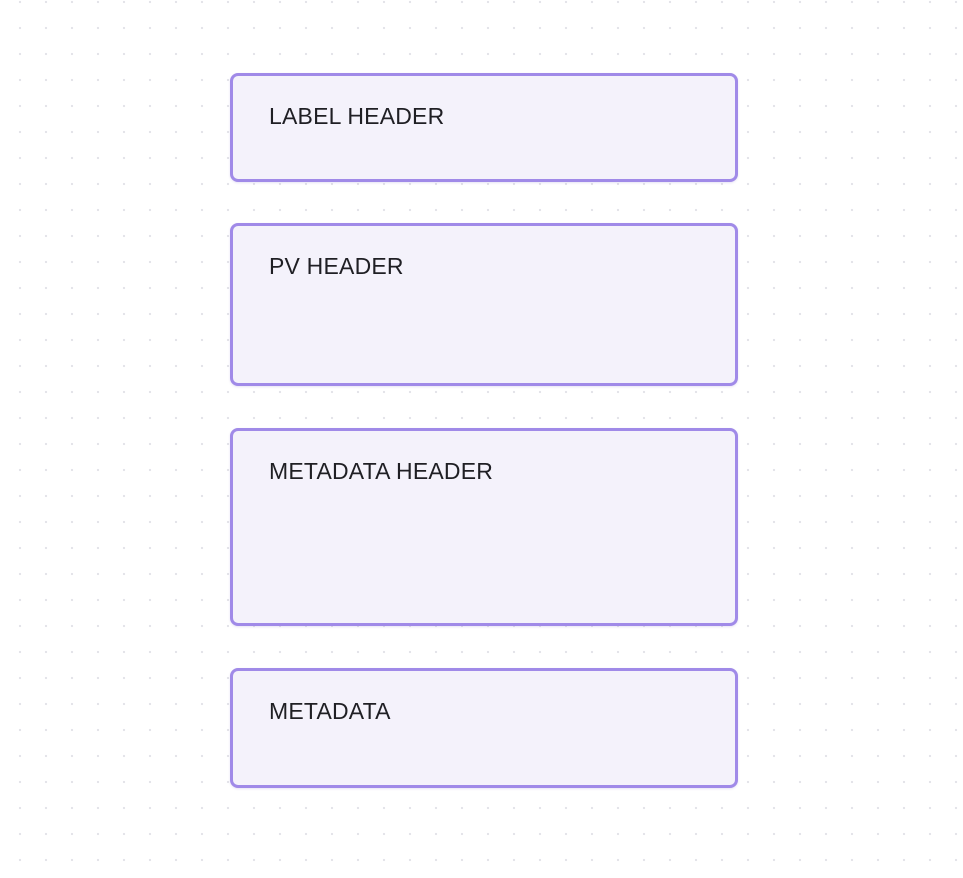 Image resolution: width=963 pixels, height=878 pixels. Describe the element at coordinates (484, 527) in the screenshot. I see `metadata-header-block: METADATA HEADER` at that location.